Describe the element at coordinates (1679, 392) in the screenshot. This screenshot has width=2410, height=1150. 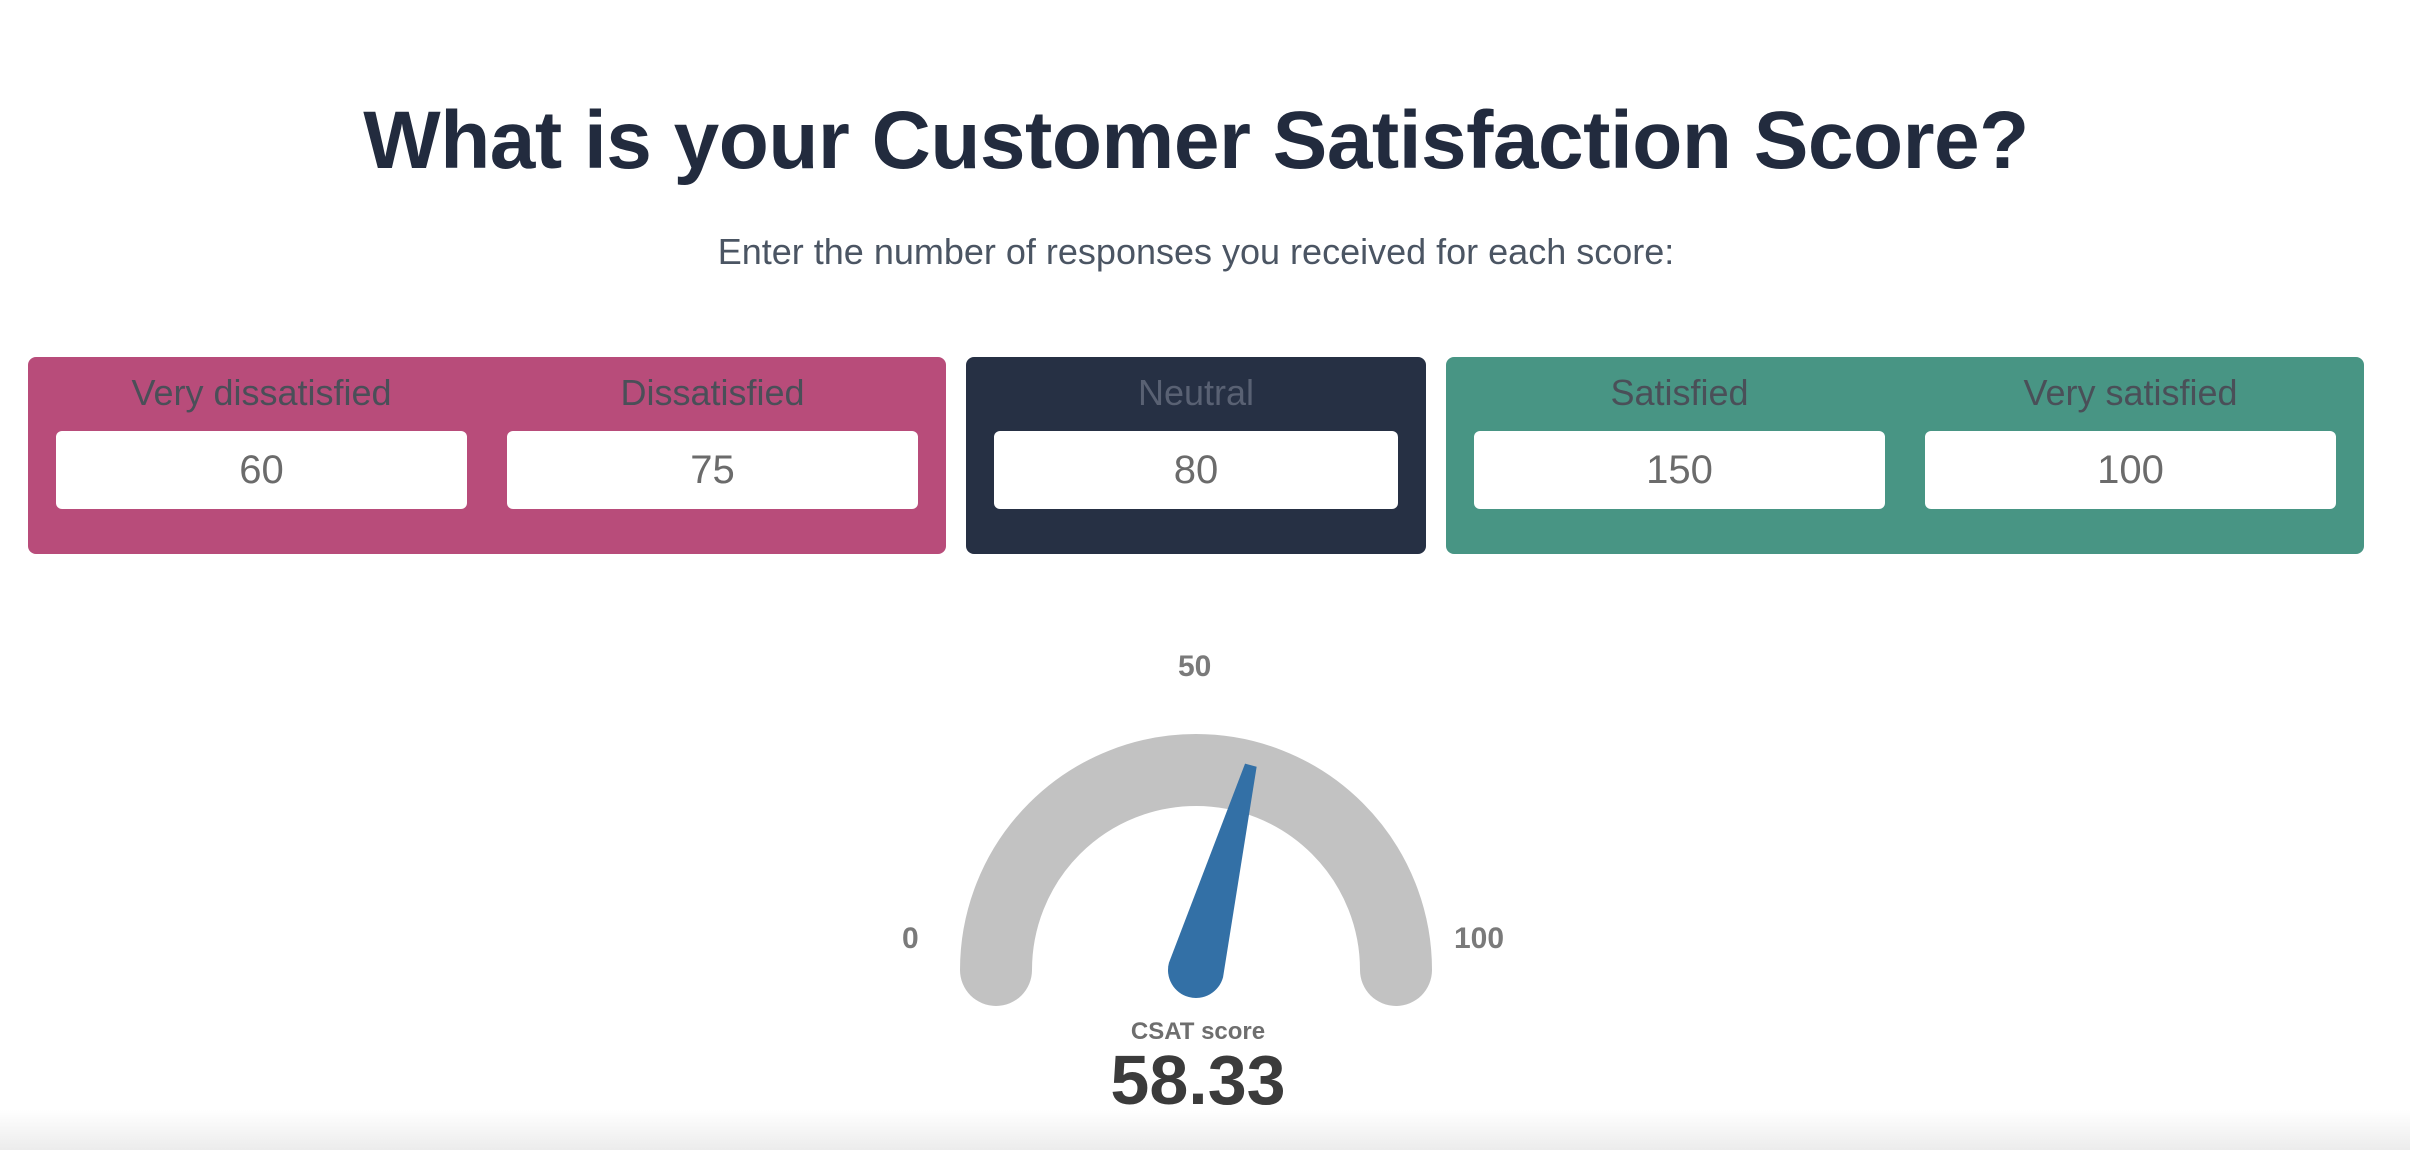
I see `satisfied-label: Satisfied` at that location.